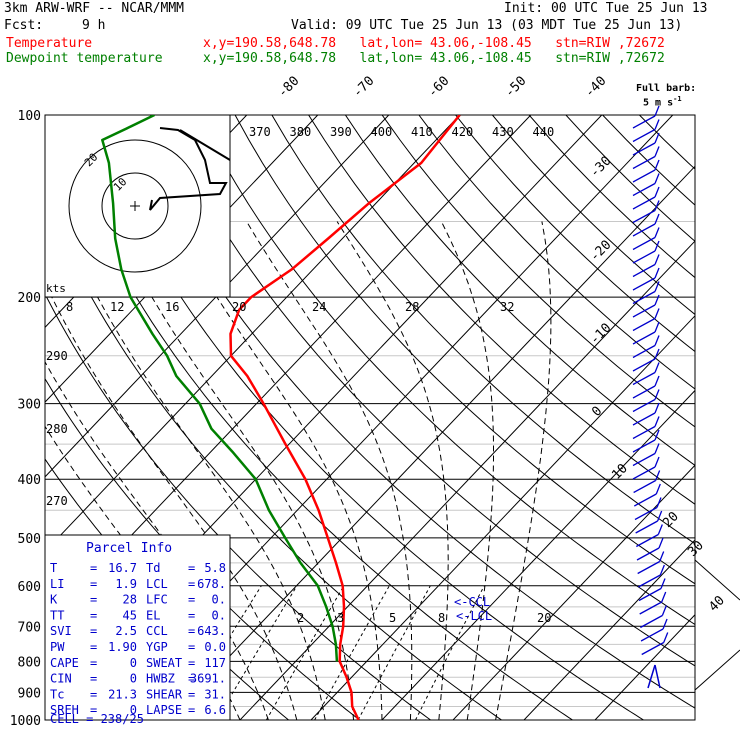  Describe the element at coordinates (153, 615) in the screenshot. I see `parcel-row-label-2: EL` at that location.